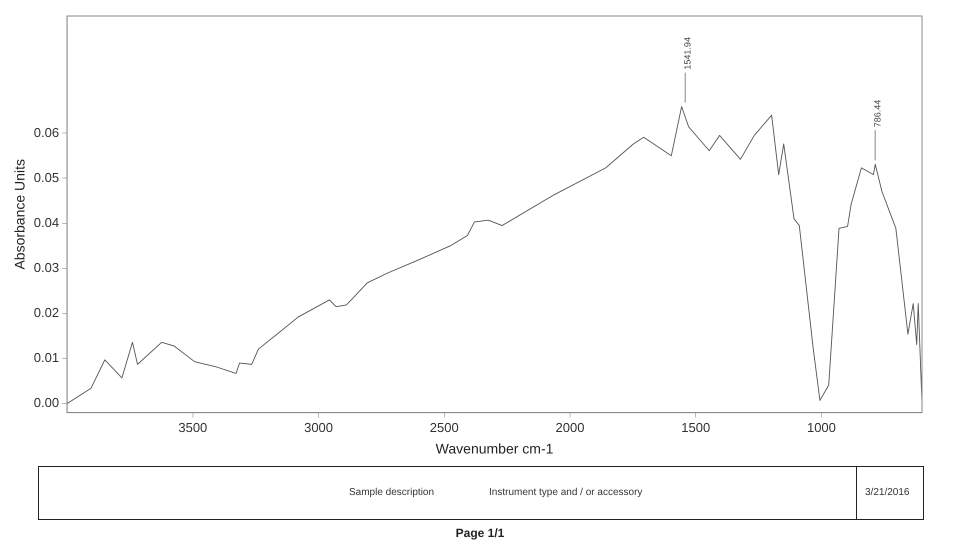  What do you see at coordinates (570, 427) in the screenshot?
I see `x-tick-label: 2000` at bounding box center [570, 427].